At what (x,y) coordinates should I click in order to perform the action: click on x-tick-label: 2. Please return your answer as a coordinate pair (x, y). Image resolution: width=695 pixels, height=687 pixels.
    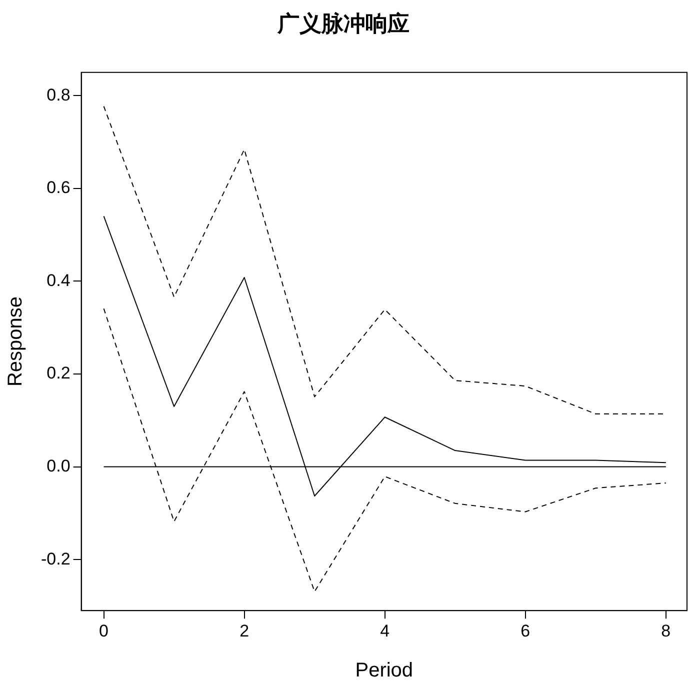
    Looking at the image, I should click on (245, 630).